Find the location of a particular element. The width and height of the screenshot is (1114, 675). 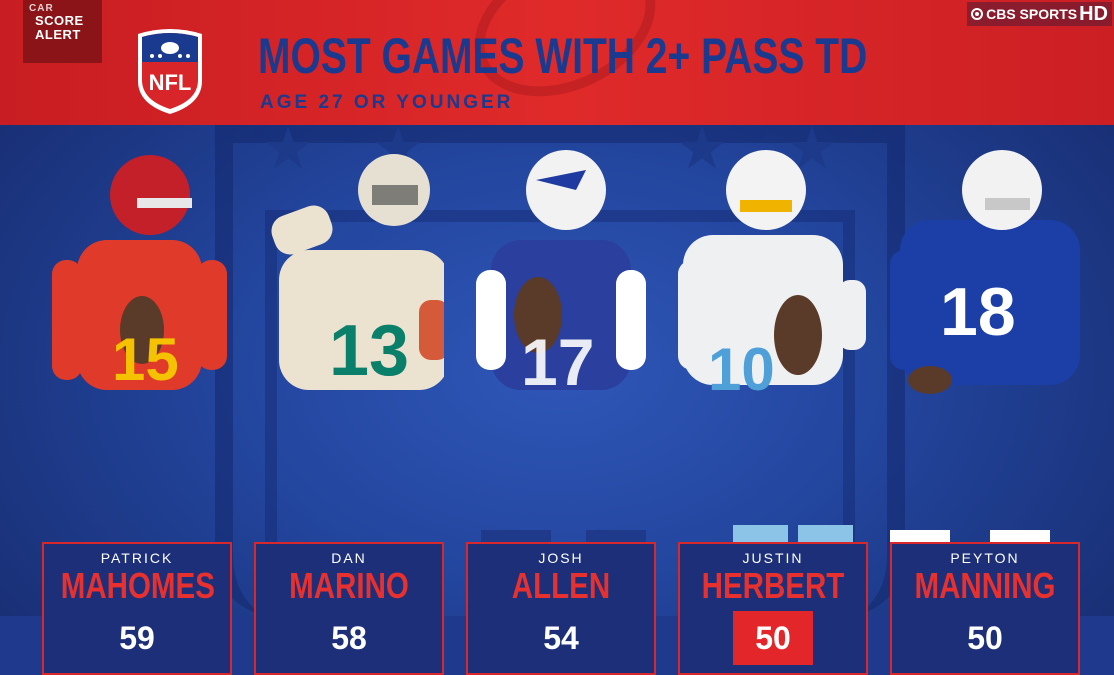

jersey-number: 15 is located at coordinates (145, 359).